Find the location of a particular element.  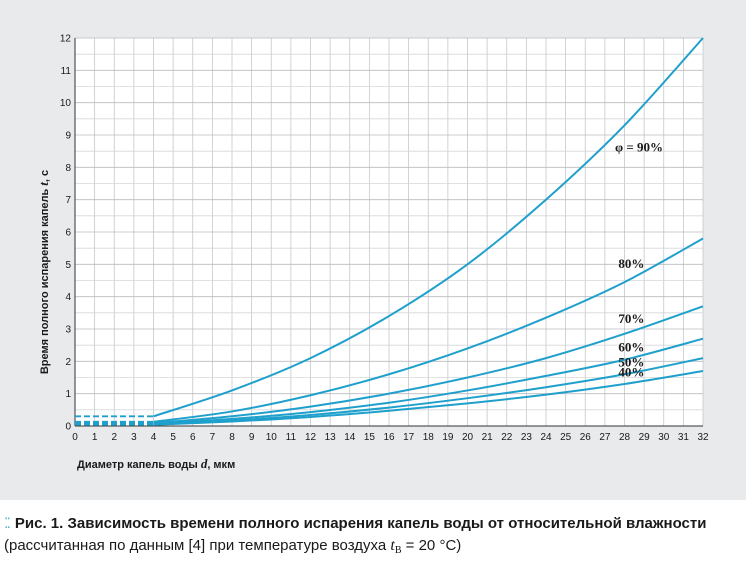

x-tick-label: 5 is located at coordinates (173, 437).